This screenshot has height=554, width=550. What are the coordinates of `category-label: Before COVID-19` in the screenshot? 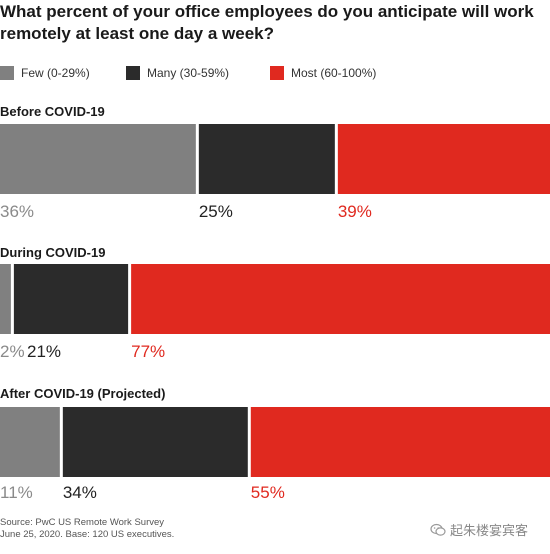 It's located at (52, 111).